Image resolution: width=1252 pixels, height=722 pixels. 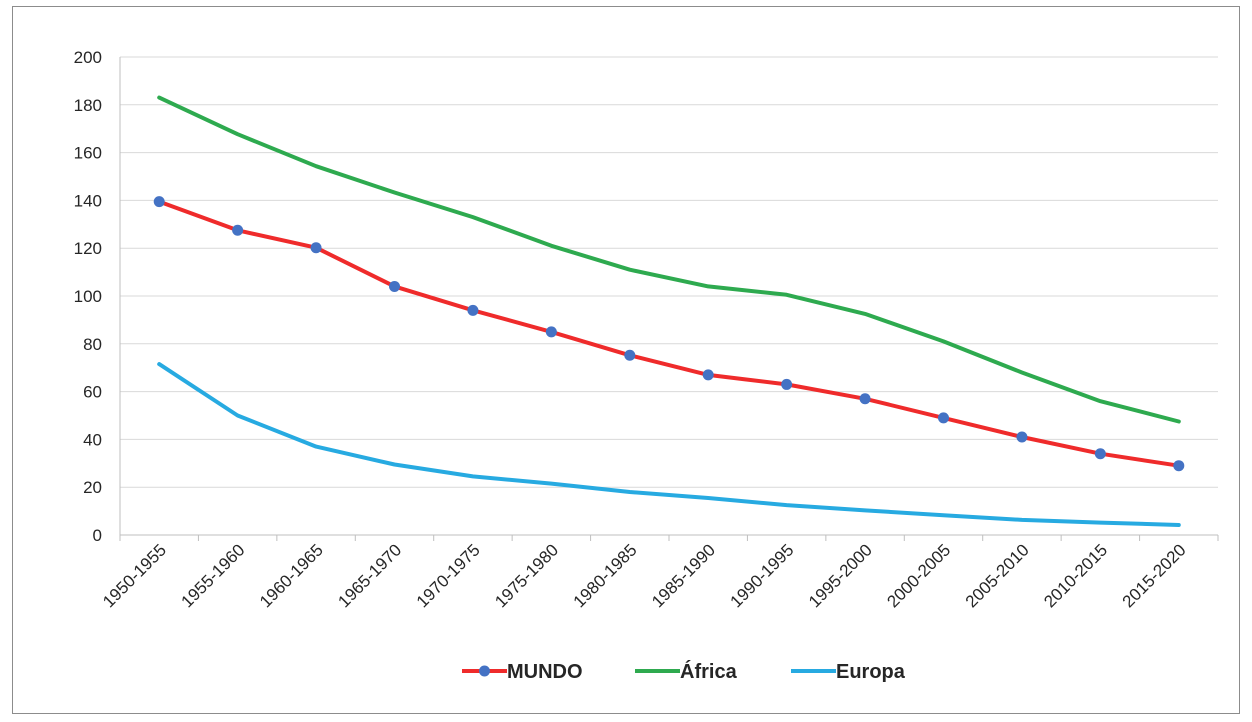 What do you see at coordinates (88, 200) in the screenshot?
I see `y-tick-label: 140` at bounding box center [88, 200].